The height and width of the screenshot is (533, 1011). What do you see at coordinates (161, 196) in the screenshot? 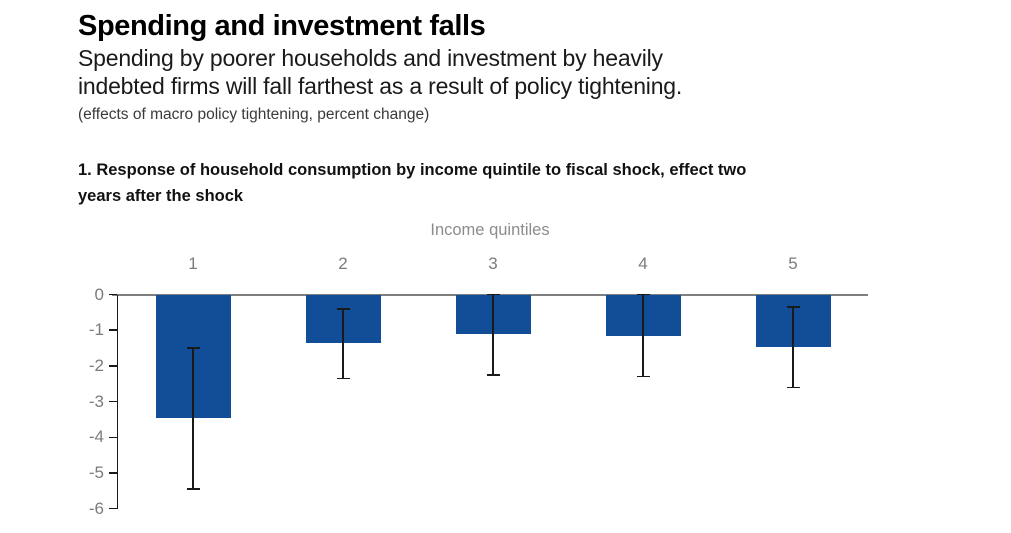
I see `panel-title-line-2: years after the shock` at bounding box center [161, 196].